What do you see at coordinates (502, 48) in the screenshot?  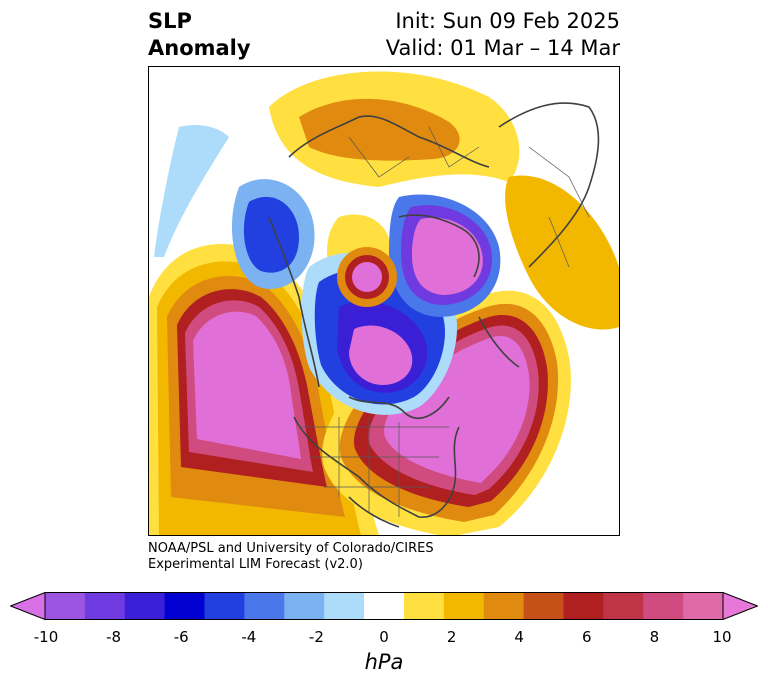 I see `valid-range: Valid: 01 Mar – 14 Mar` at bounding box center [502, 48].